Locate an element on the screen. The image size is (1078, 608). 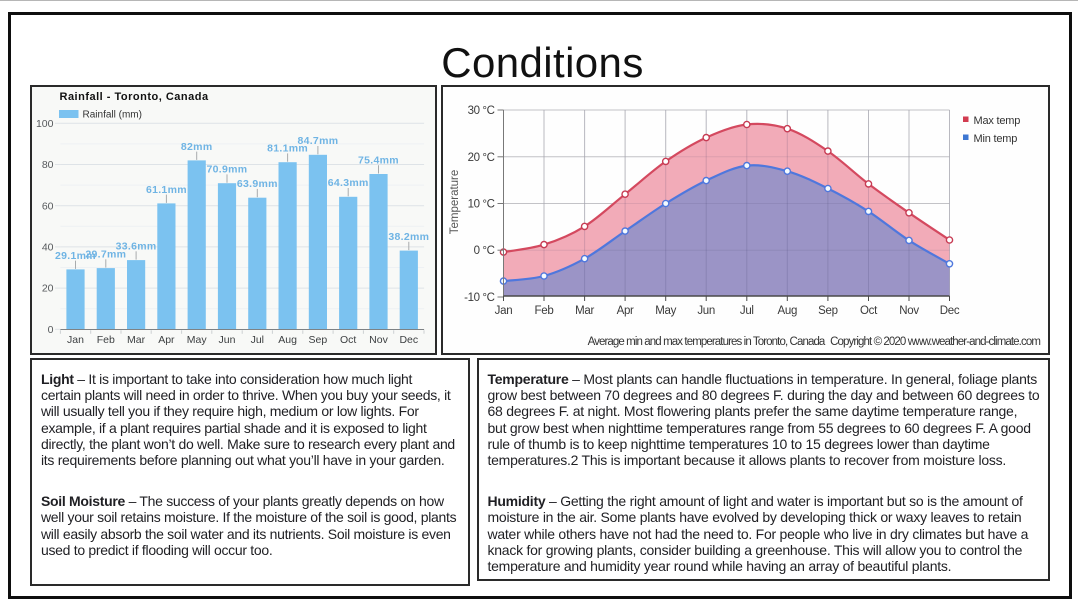
svg-text: 33.6mm is located at coordinates (136, 247).